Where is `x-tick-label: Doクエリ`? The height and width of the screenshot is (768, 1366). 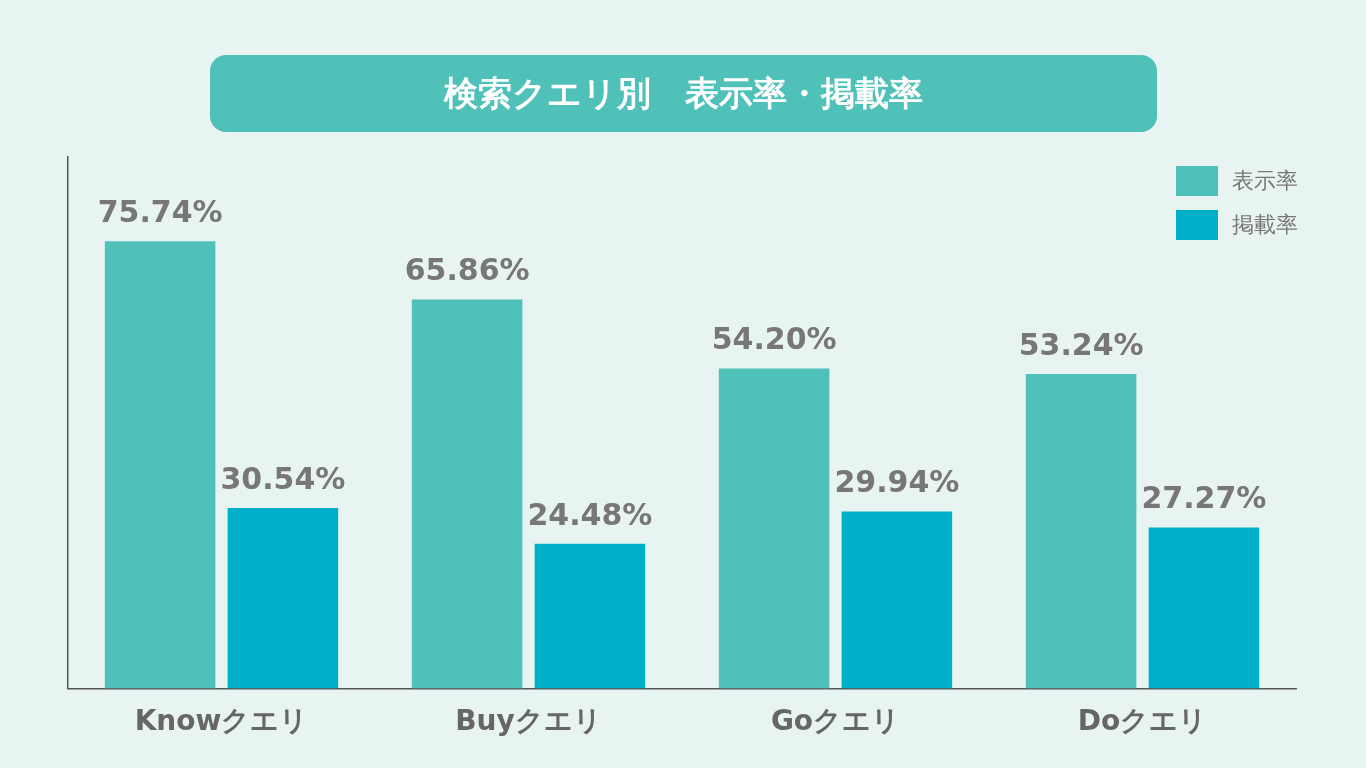 x-tick-label: Doクエリ is located at coordinates (1142, 721).